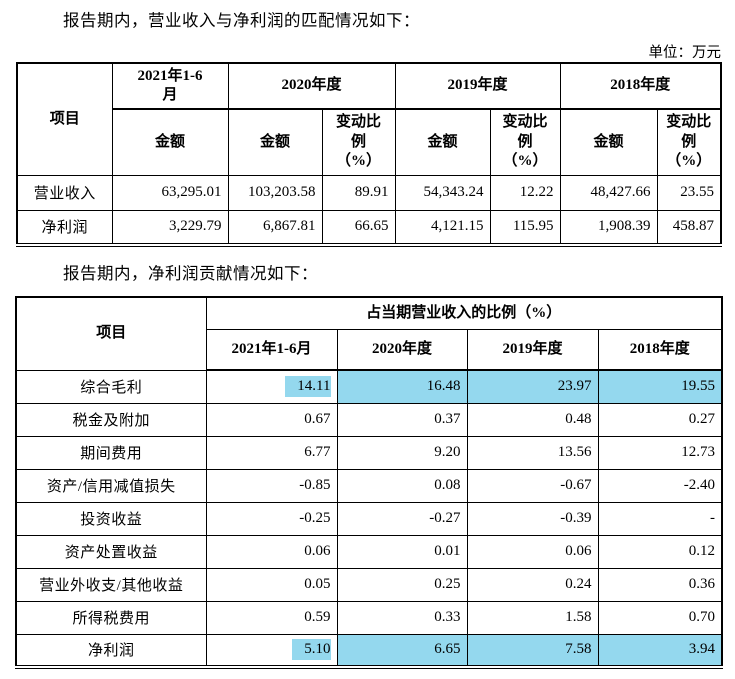 The image size is (735, 679). What do you see at coordinates (689, 227) in the screenshot?
I see `ratio-cell: 458.87` at bounding box center [689, 227].